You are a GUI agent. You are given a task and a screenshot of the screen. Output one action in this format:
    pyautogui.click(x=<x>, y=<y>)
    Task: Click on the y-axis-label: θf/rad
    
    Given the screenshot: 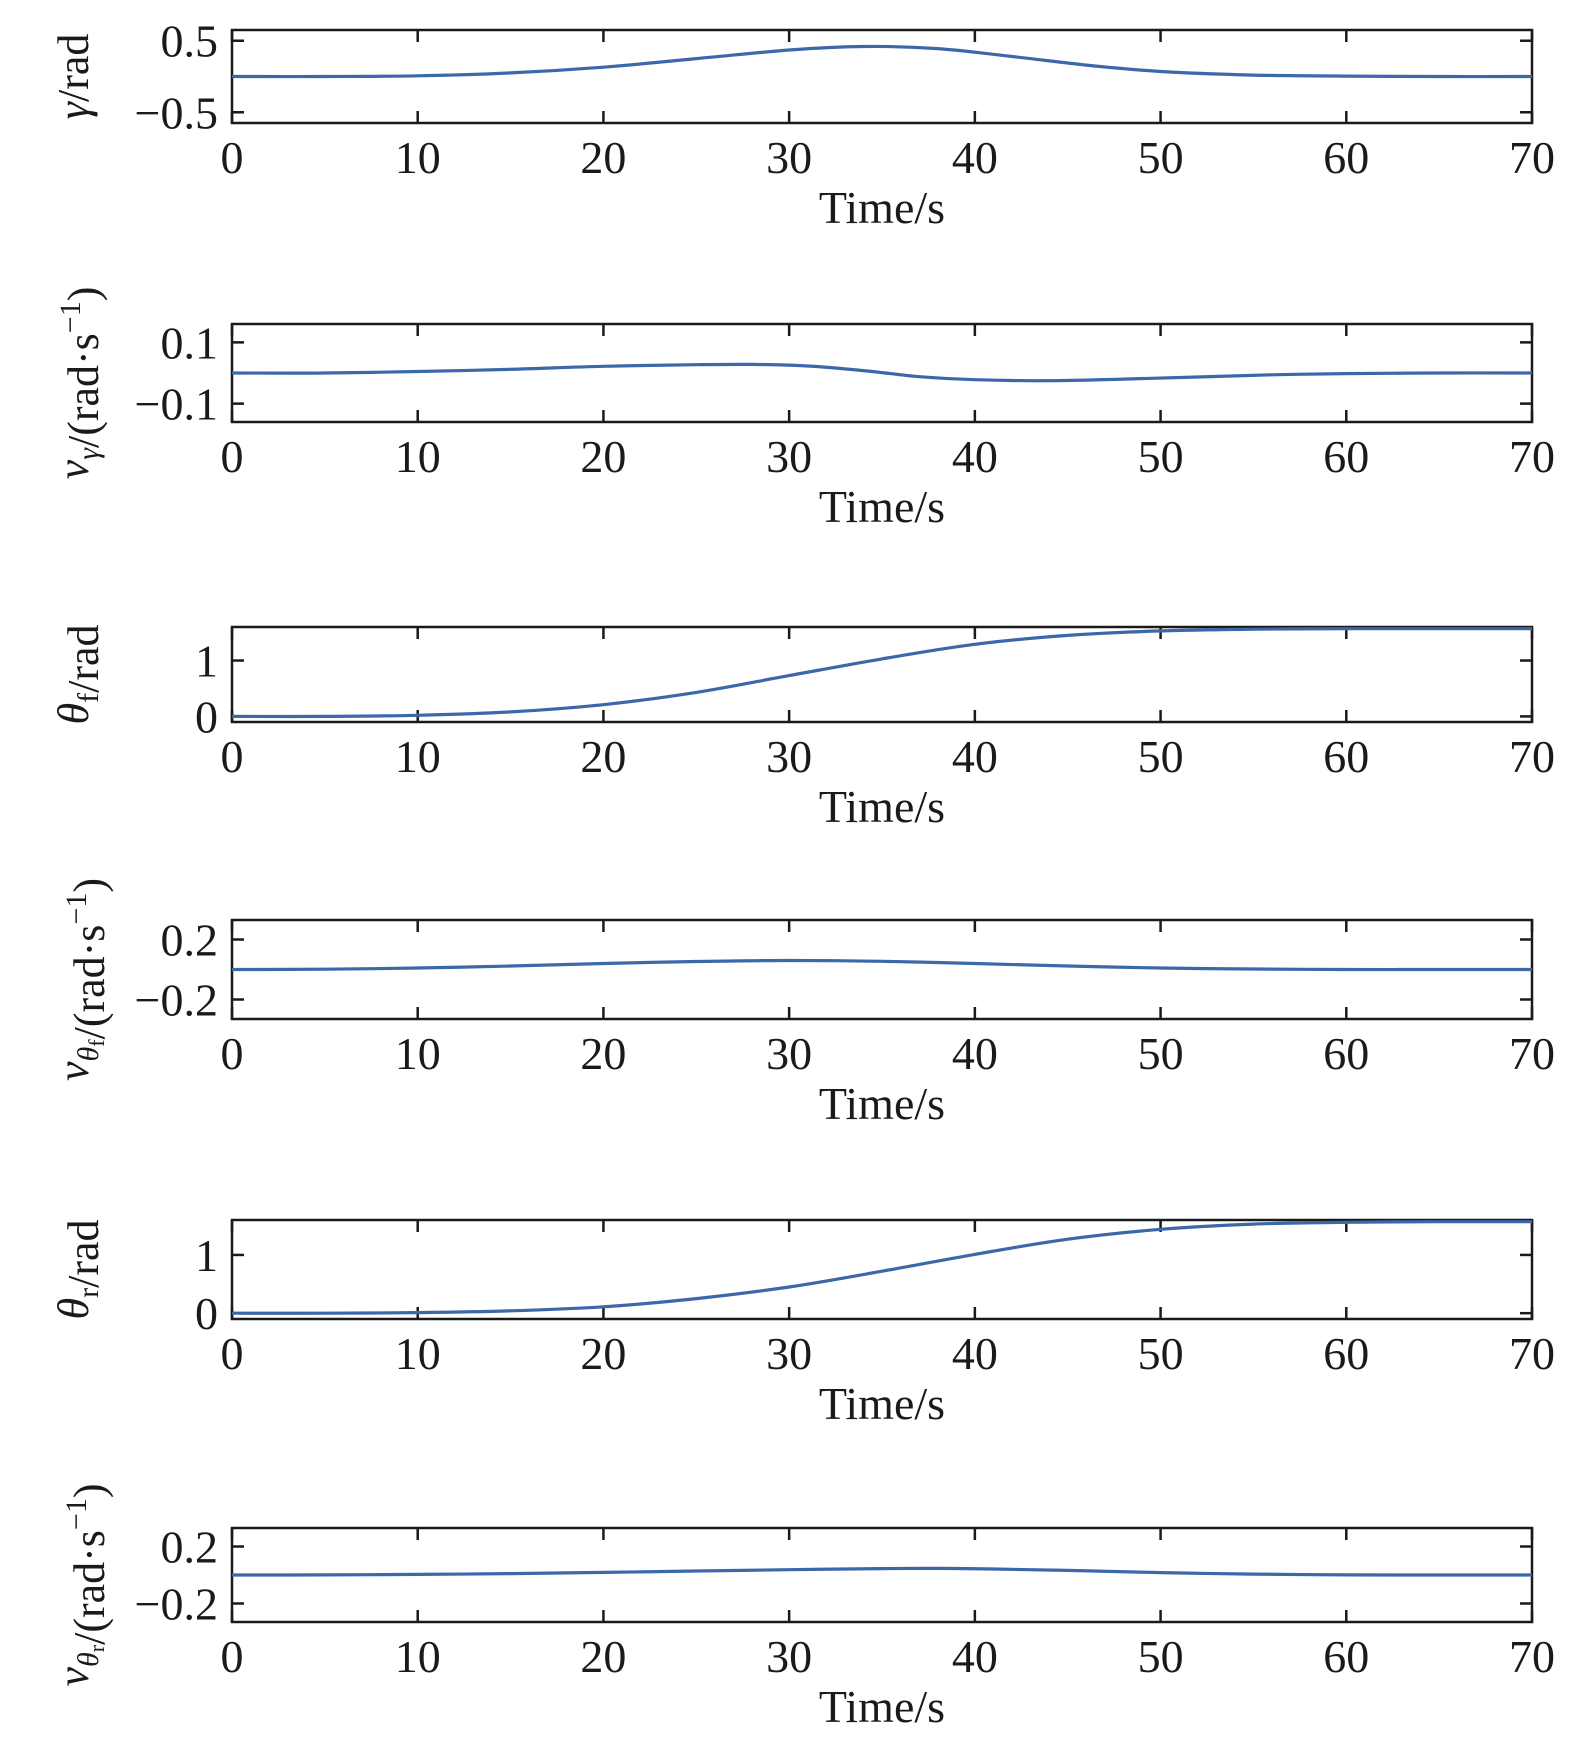 What is the action you would take?
    pyautogui.click(x=78, y=674)
    